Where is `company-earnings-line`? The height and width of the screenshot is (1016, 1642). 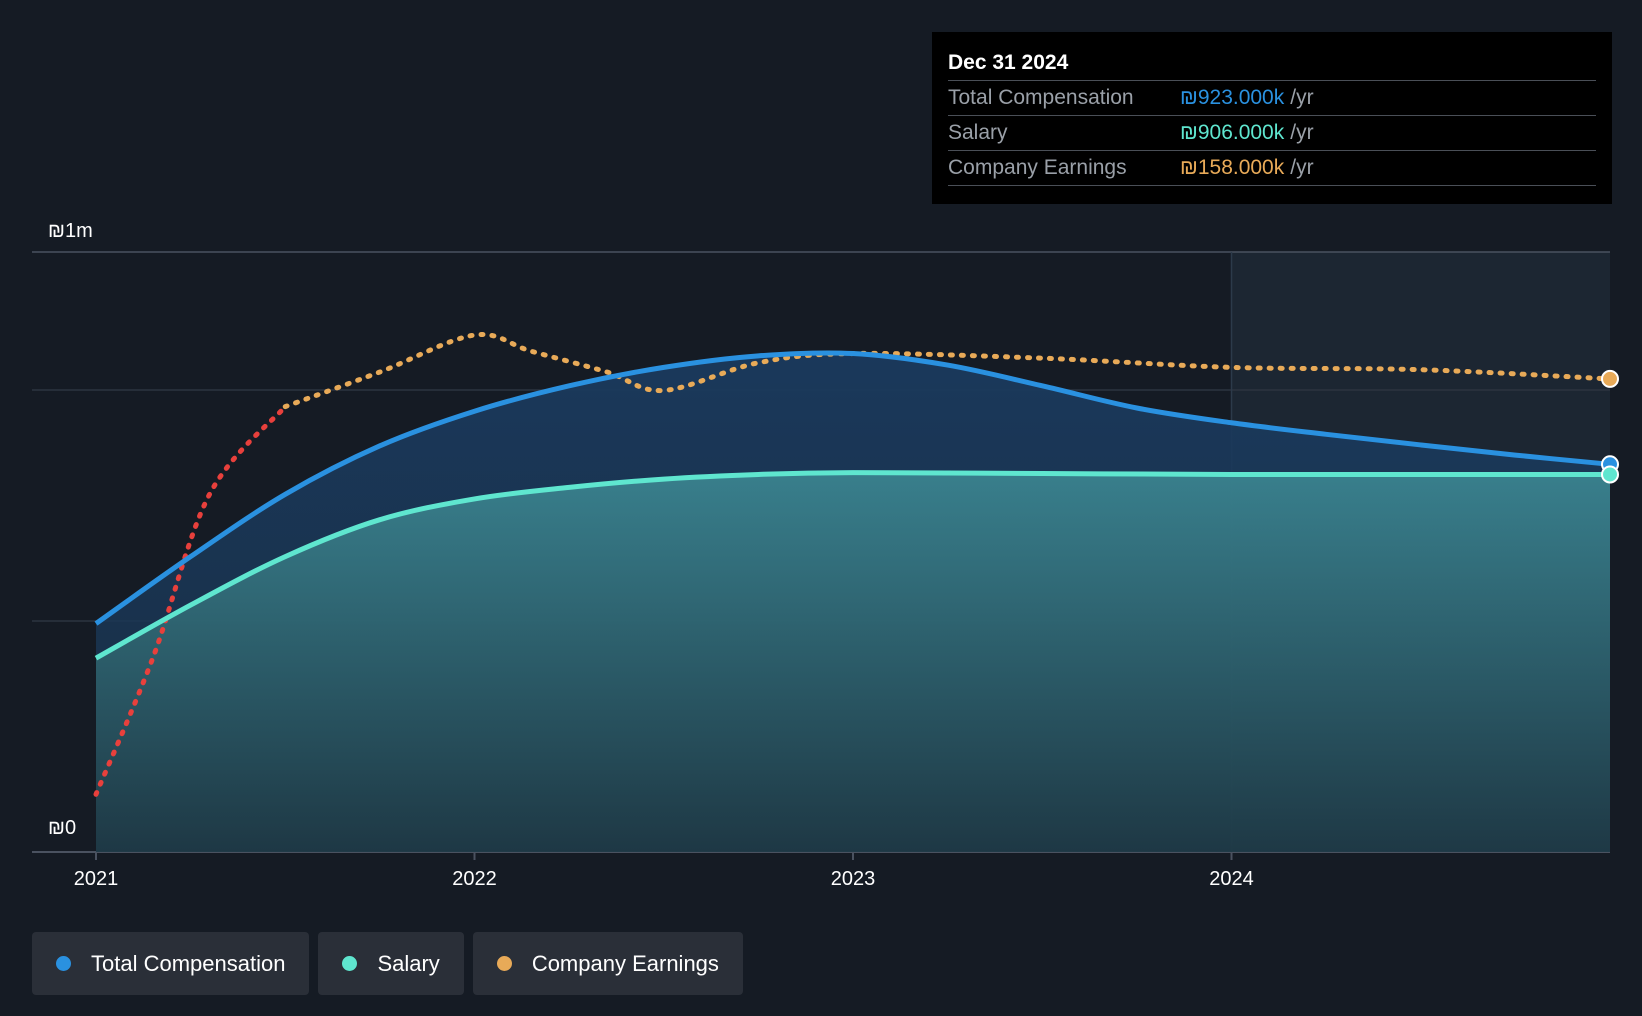 company-earnings-line is located at coordinates (947, 371).